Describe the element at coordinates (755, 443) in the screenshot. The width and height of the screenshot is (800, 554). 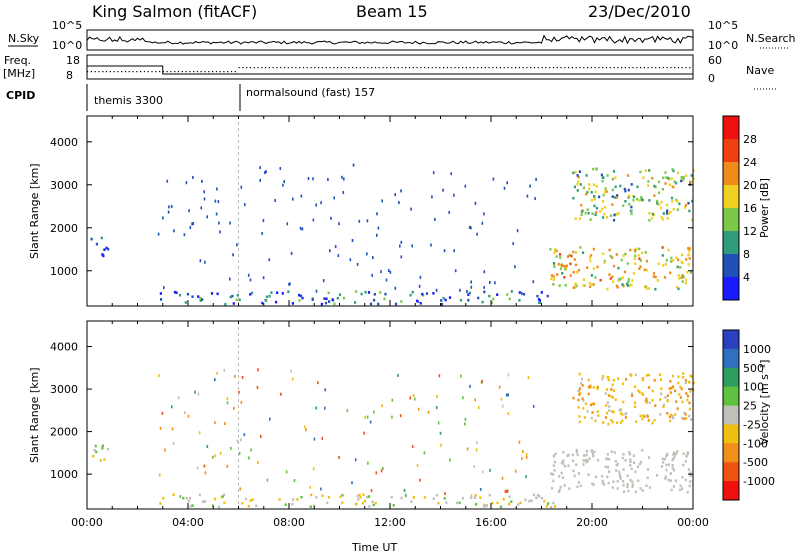
I see `colorbar-tick-label: -100` at that location.